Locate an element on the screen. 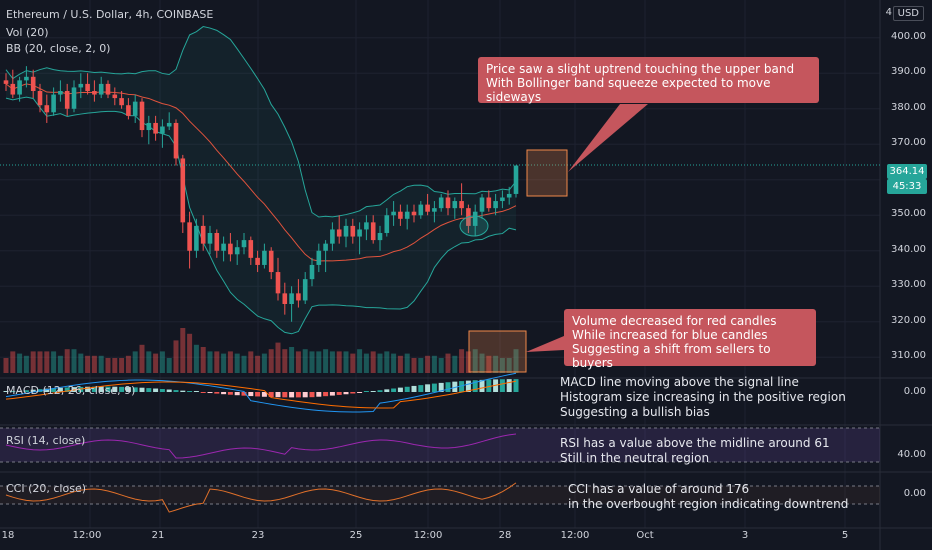  currency-selector: USD is located at coordinates (908, 13).